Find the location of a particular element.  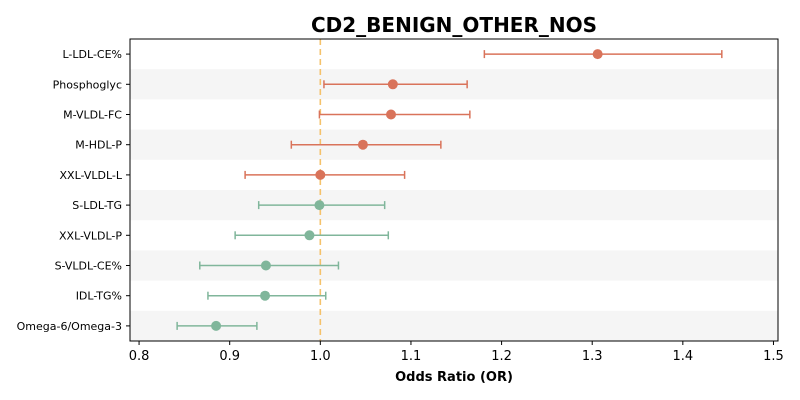

chart-title: CD2_BENIGN_OTHER_NOS is located at coordinates (454, 25).